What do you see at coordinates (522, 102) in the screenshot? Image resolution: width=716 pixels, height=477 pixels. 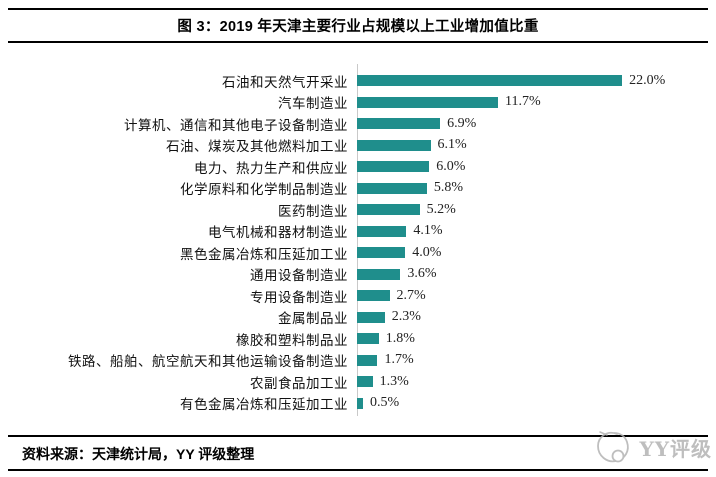 I see `value-label: 11.7%` at bounding box center [522, 102].